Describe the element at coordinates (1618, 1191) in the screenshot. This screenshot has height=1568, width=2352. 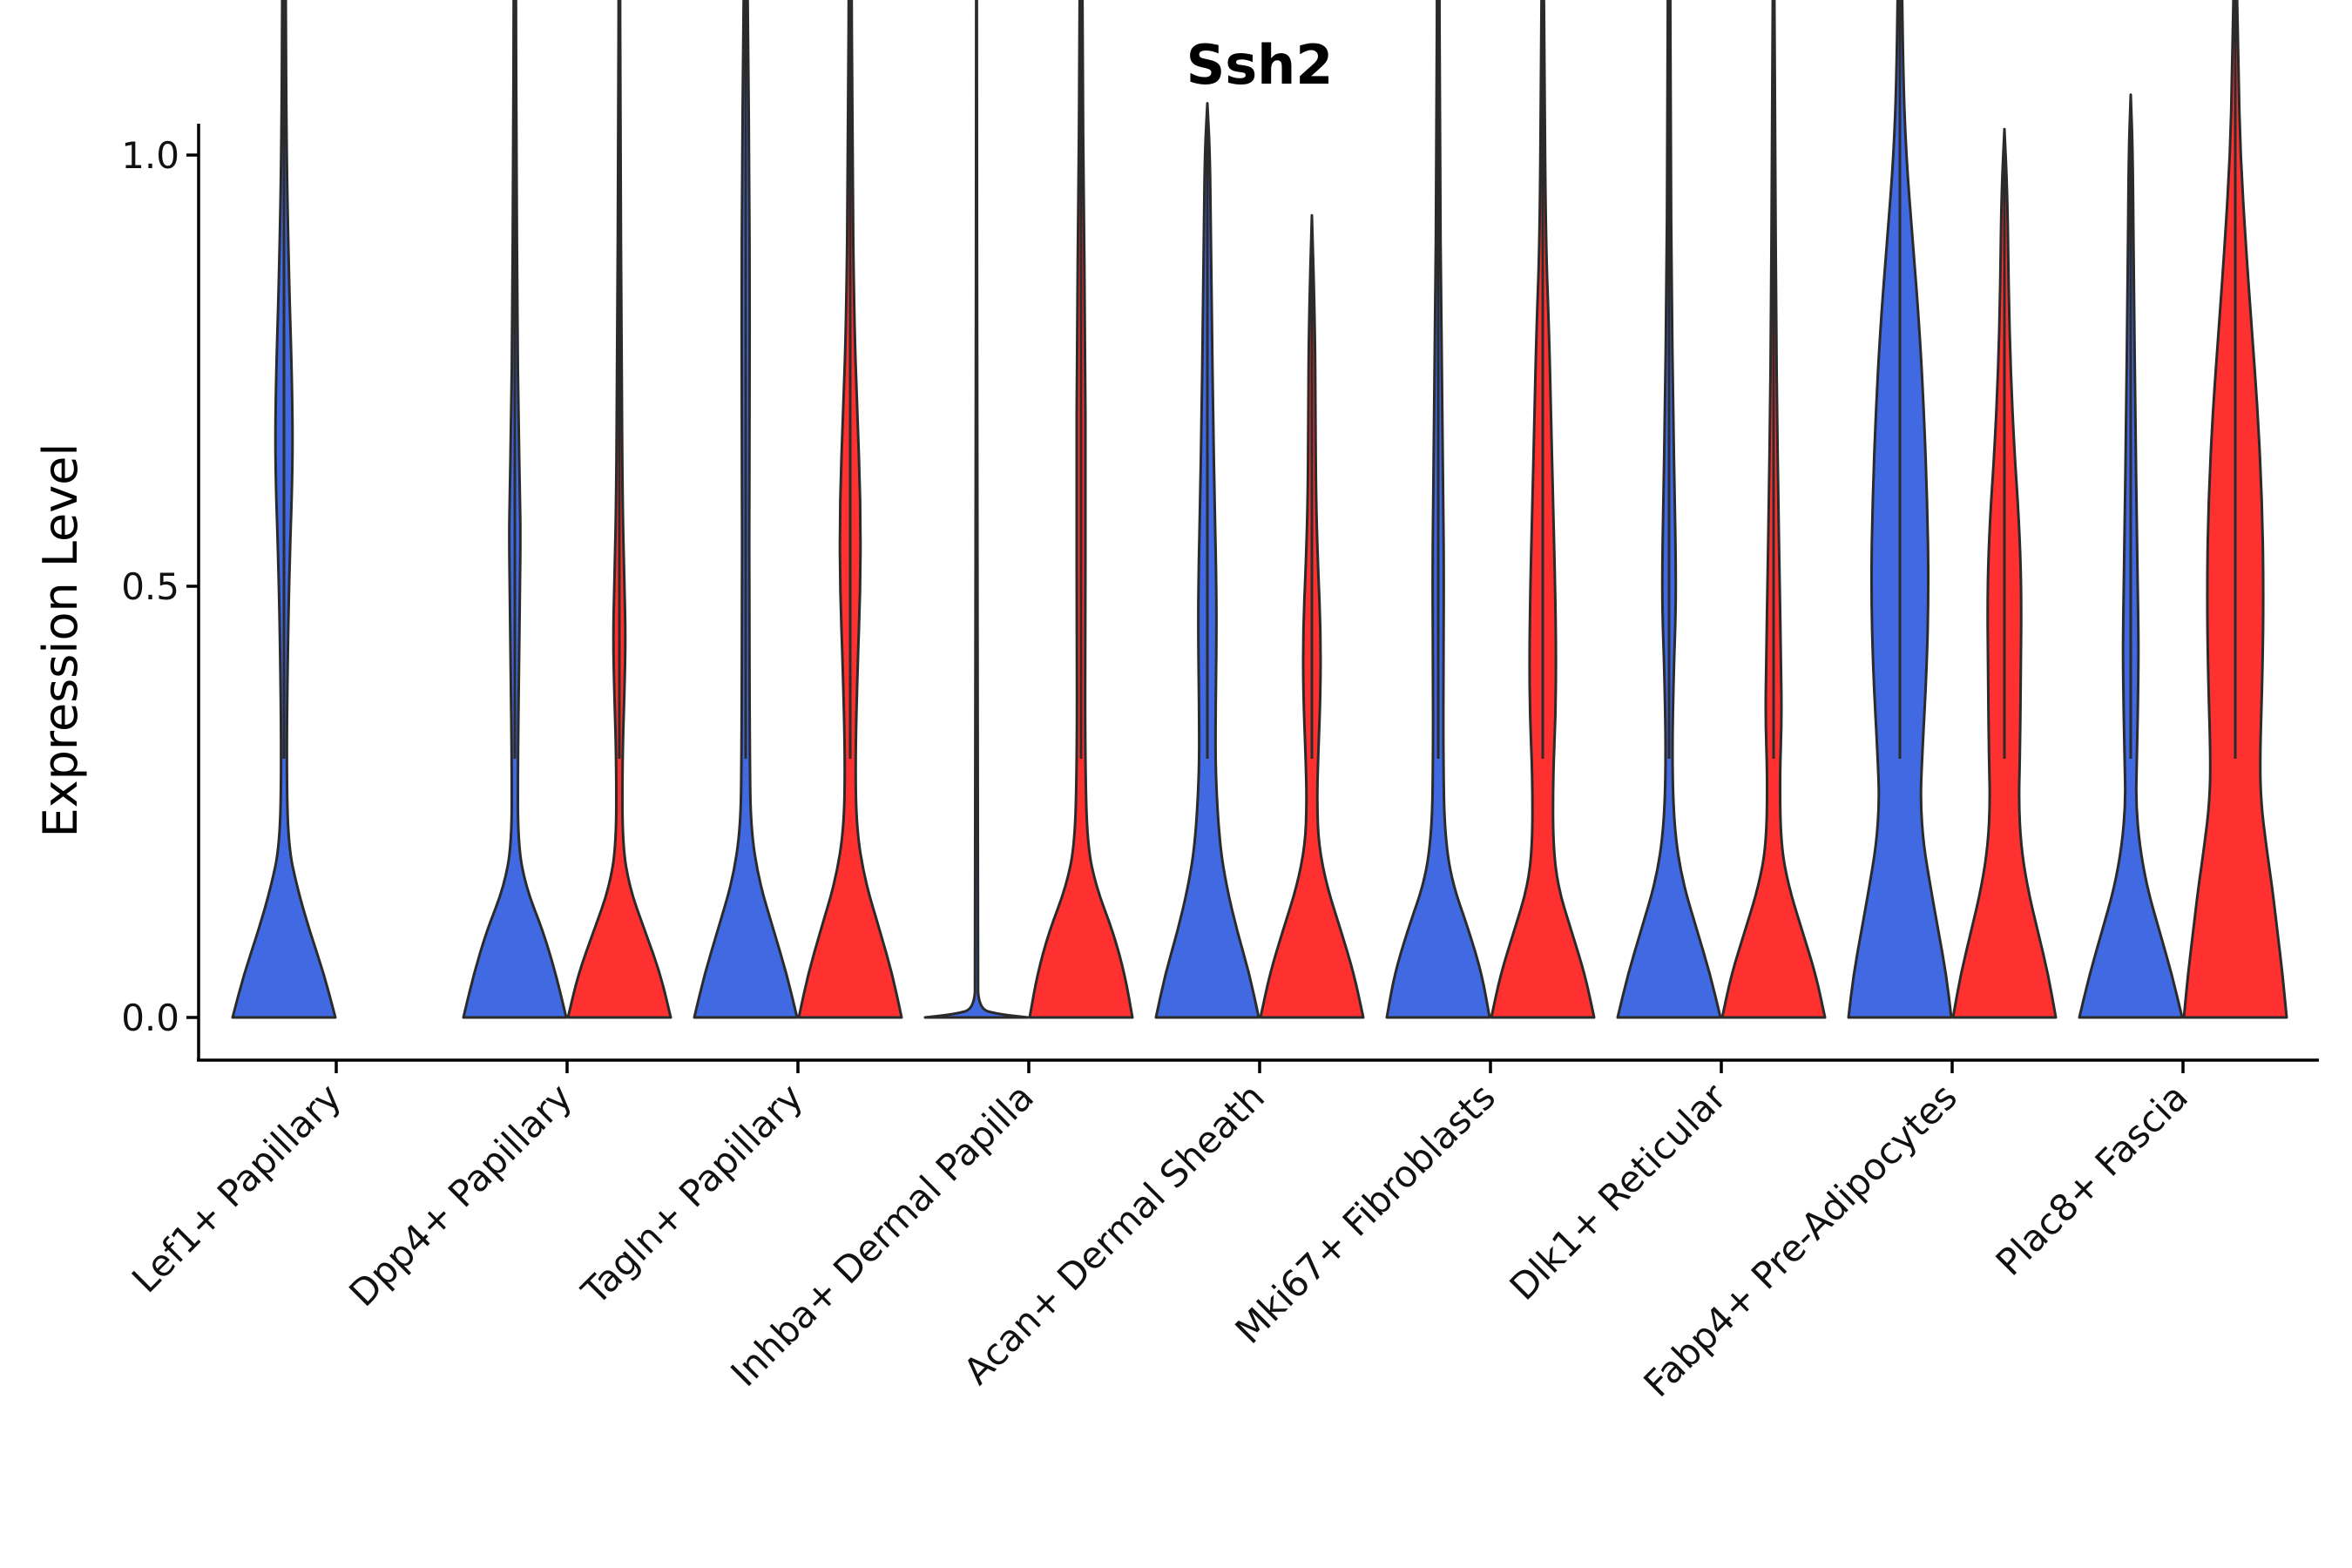
I see `x-tick-label: Dlk1+ Reticular` at that location.